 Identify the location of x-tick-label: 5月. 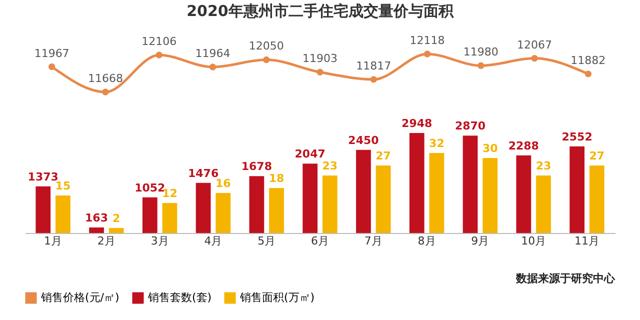
(267, 241).